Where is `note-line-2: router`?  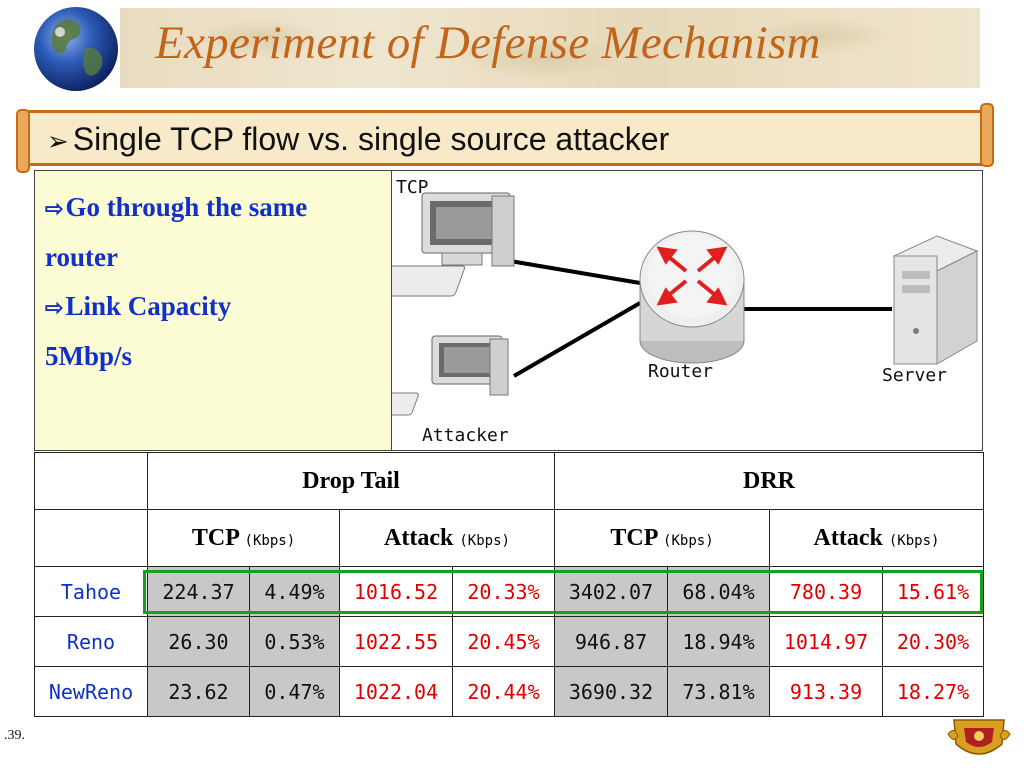
note-line-2: router is located at coordinates (81, 257).